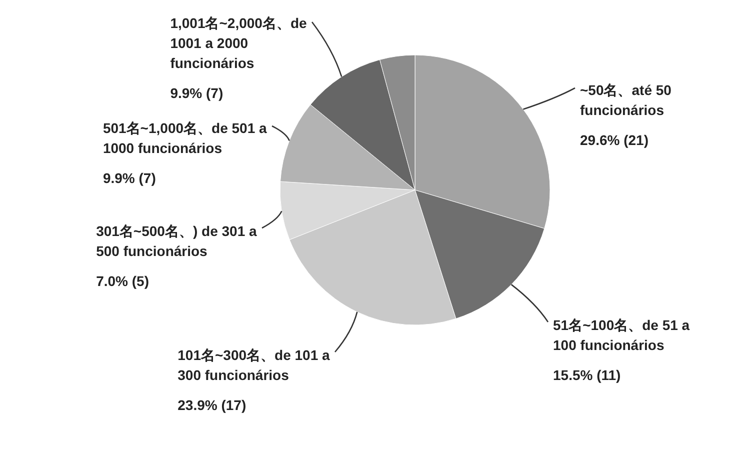 The image size is (756, 449). I want to click on data-label: 29.6% (21), so click(614, 140).